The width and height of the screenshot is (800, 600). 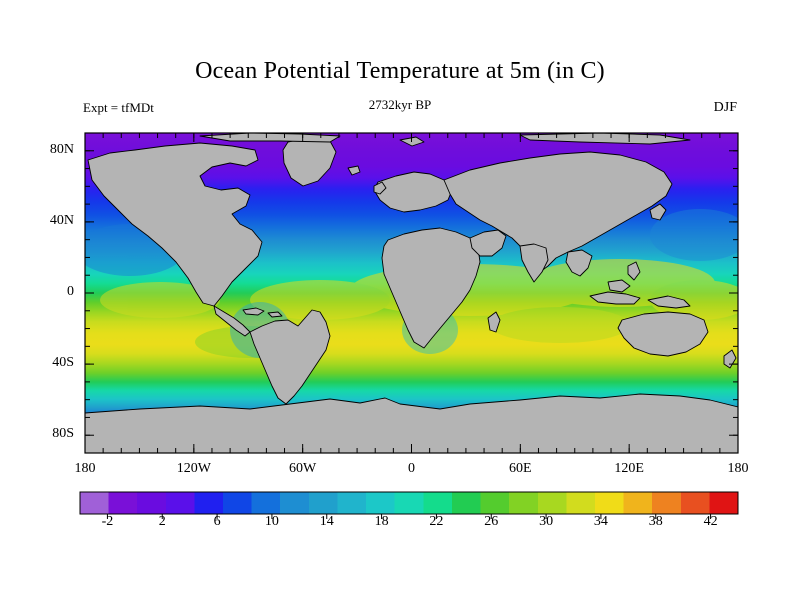 What do you see at coordinates (61, 220) in the screenshot?
I see `y-tick-label: 40N` at bounding box center [61, 220].